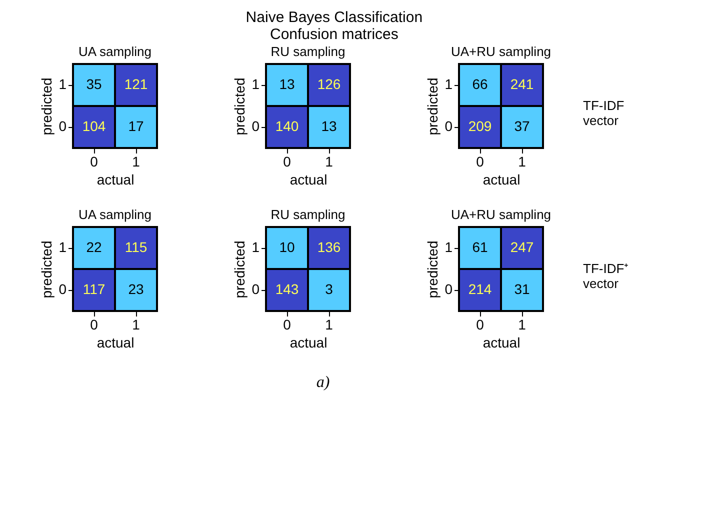 This screenshot has height=524, width=708. What do you see at coordinates (522, 84) in the screenshot?
I see `data-label: 241` at bounding box center [522, 84].